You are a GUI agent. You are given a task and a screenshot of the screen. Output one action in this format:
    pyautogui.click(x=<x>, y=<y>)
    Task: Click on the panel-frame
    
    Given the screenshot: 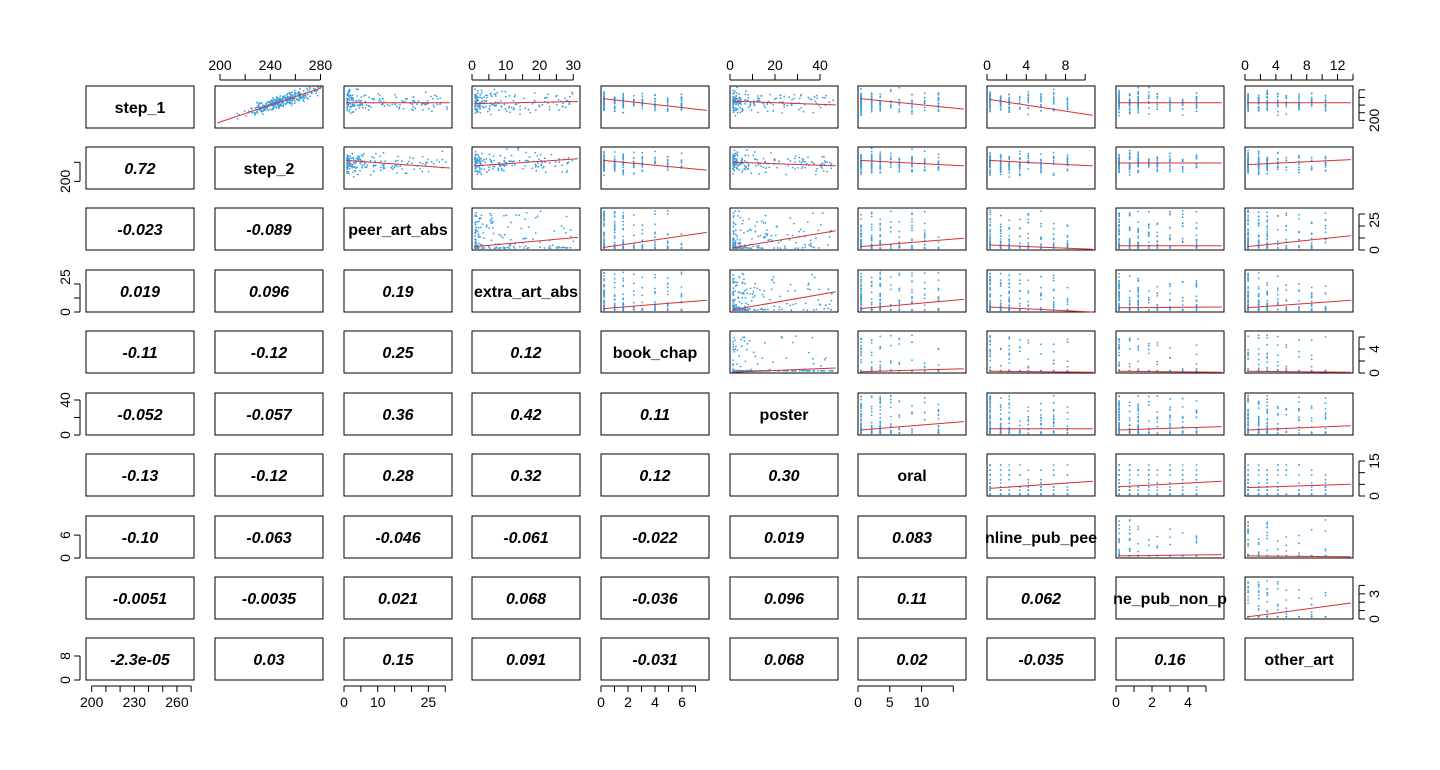 What is the action you would take?
    pyautogui.click(x=1170, y=107)
    